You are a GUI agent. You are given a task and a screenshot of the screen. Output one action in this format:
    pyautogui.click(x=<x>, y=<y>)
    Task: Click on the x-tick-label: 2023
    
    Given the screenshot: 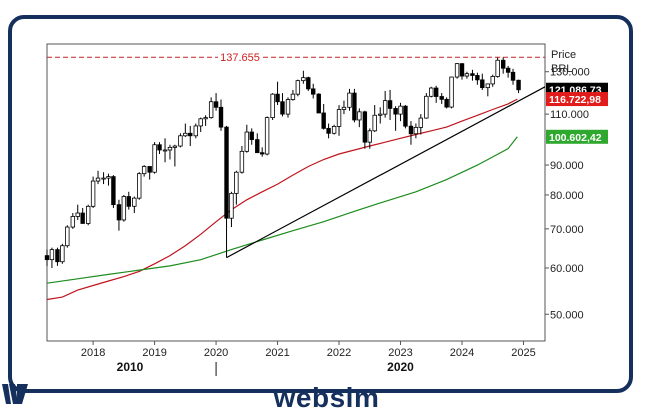 What is the action you would take?
    pyautogui.click(x=400, y=353)
    